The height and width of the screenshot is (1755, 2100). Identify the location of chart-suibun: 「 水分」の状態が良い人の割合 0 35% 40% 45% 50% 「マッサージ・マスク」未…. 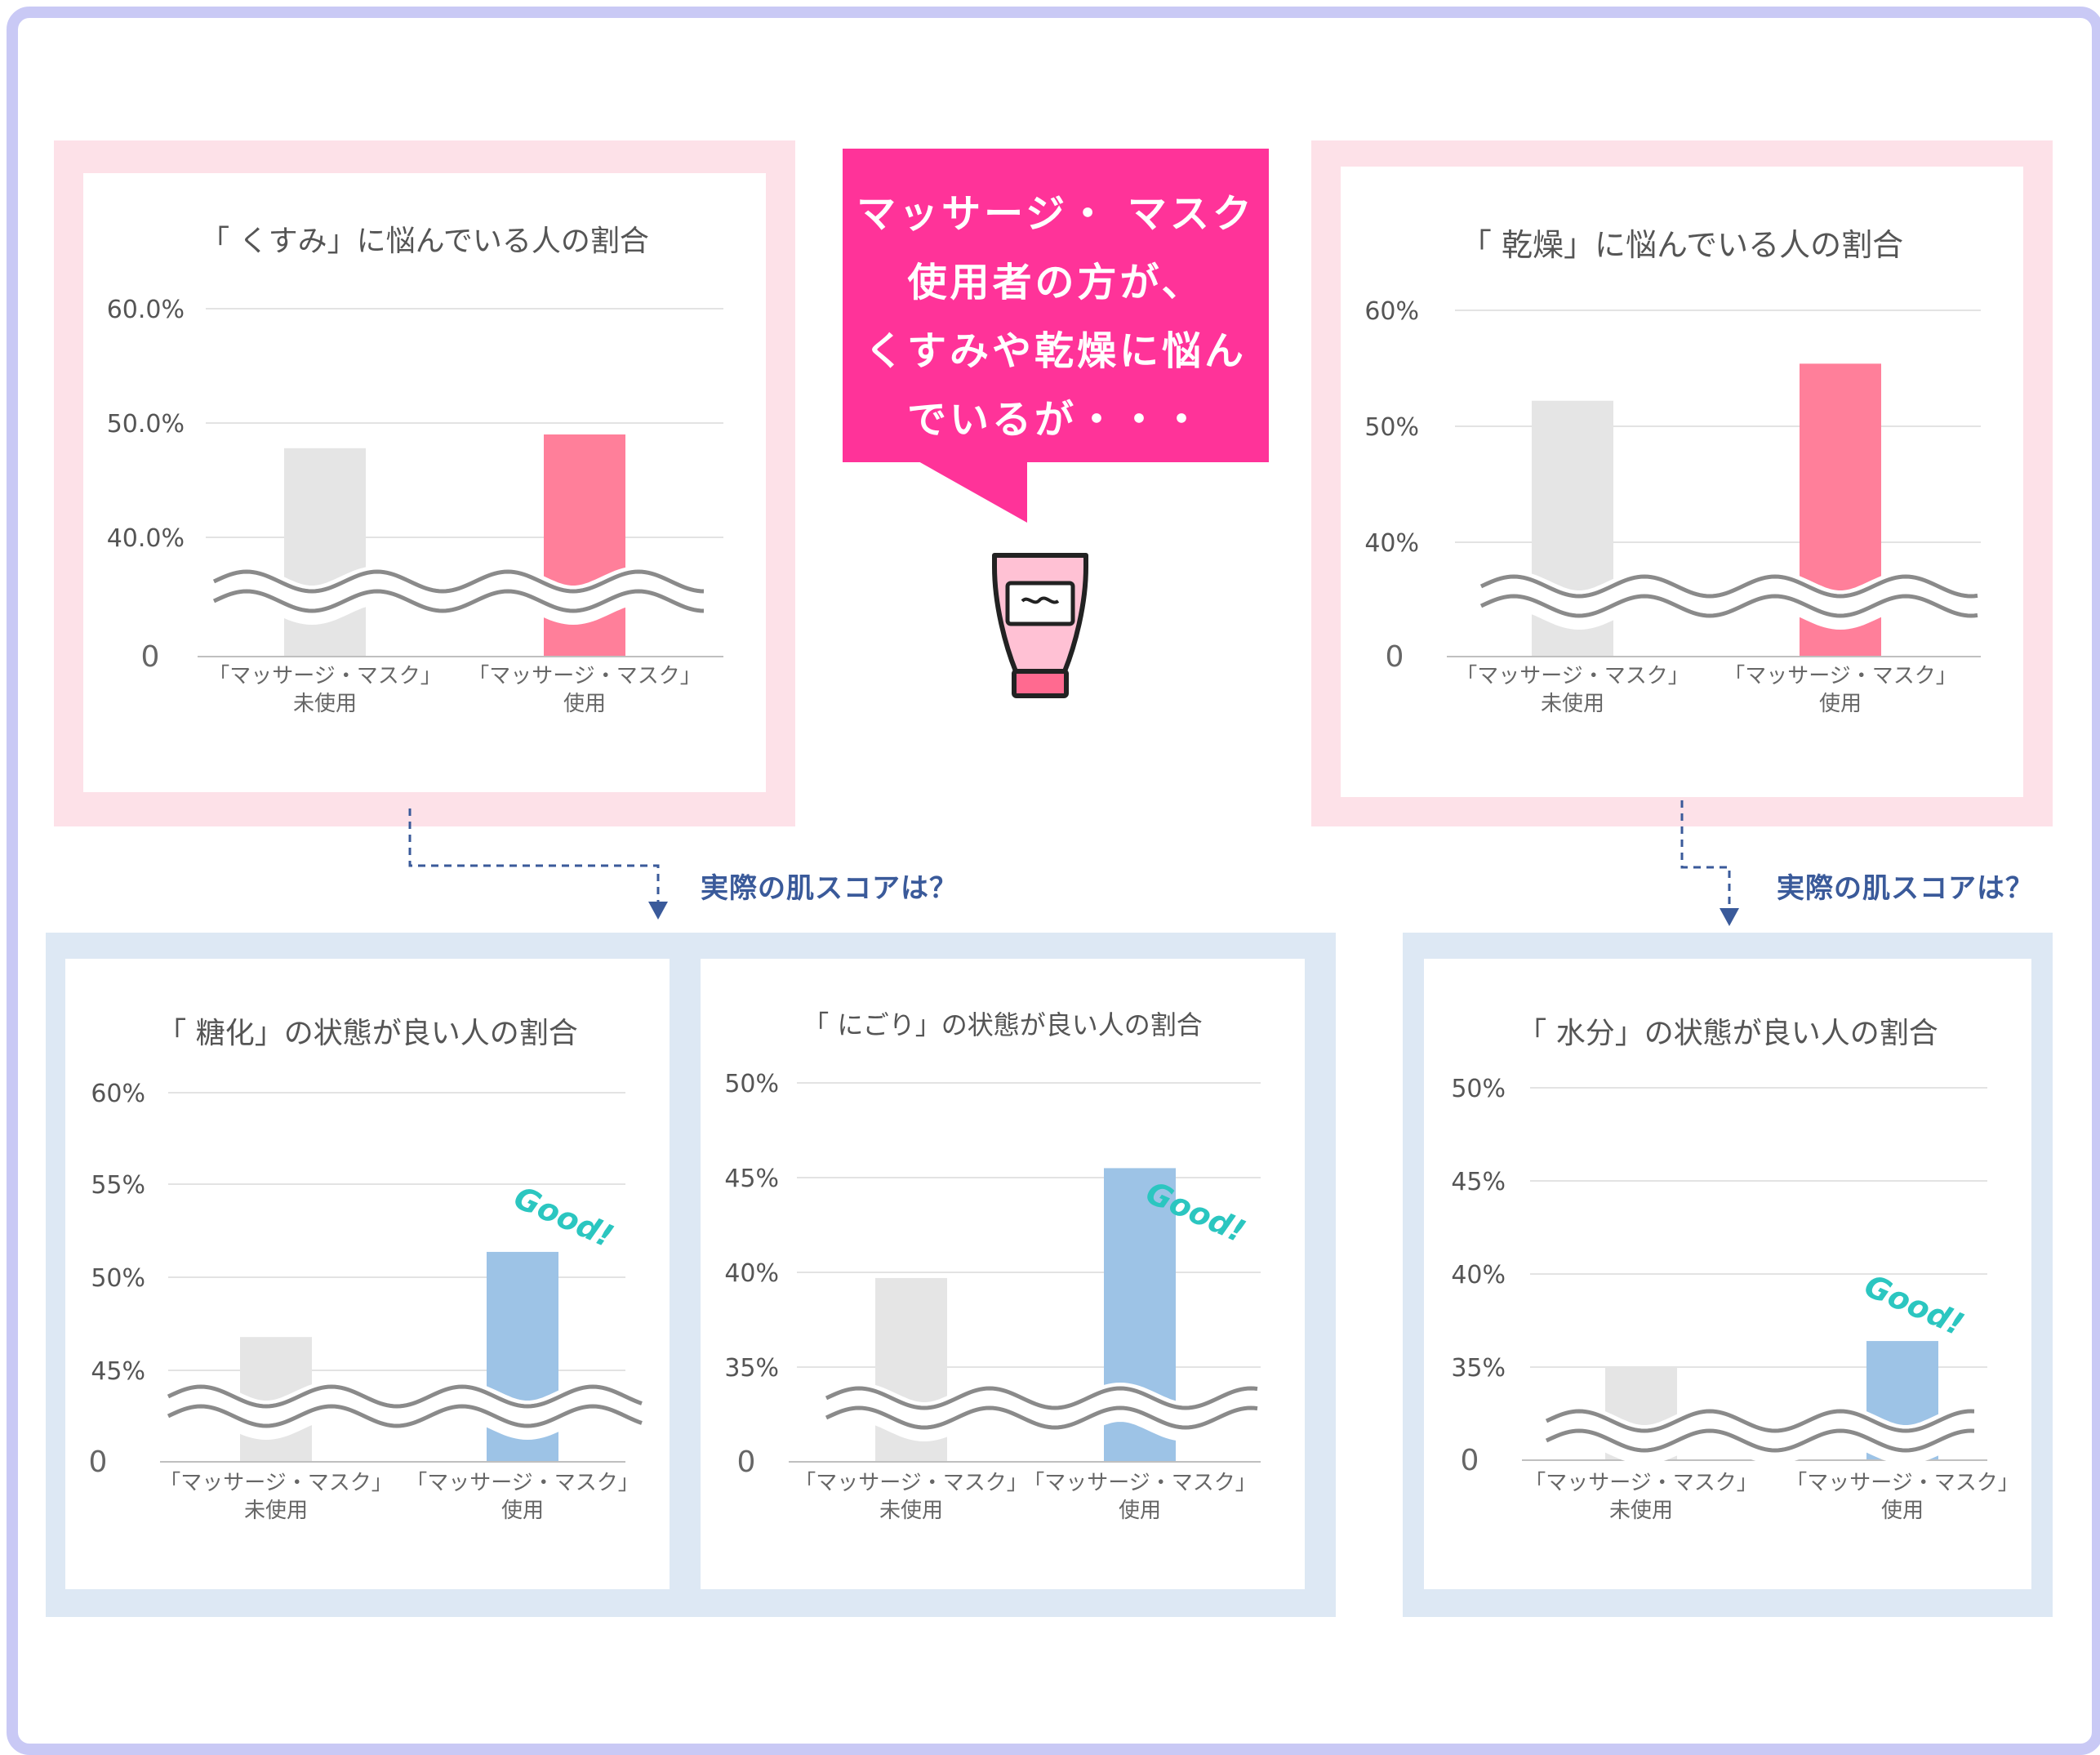
(1727, 1274).